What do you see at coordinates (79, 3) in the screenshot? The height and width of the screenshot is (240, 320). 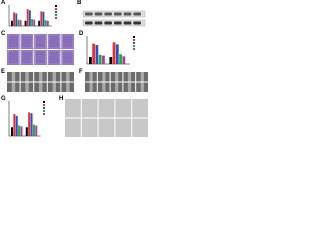 I see `panel-label: B` at bounding box center [79, 3].